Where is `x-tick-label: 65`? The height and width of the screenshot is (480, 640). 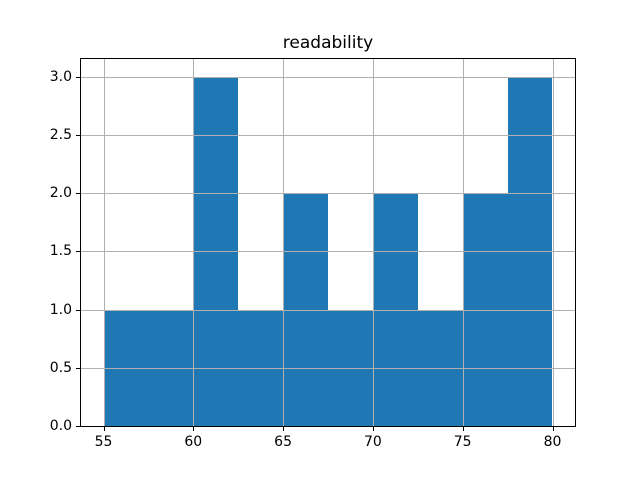
x-tick-label: 65 is located at coordinates (283, 442).